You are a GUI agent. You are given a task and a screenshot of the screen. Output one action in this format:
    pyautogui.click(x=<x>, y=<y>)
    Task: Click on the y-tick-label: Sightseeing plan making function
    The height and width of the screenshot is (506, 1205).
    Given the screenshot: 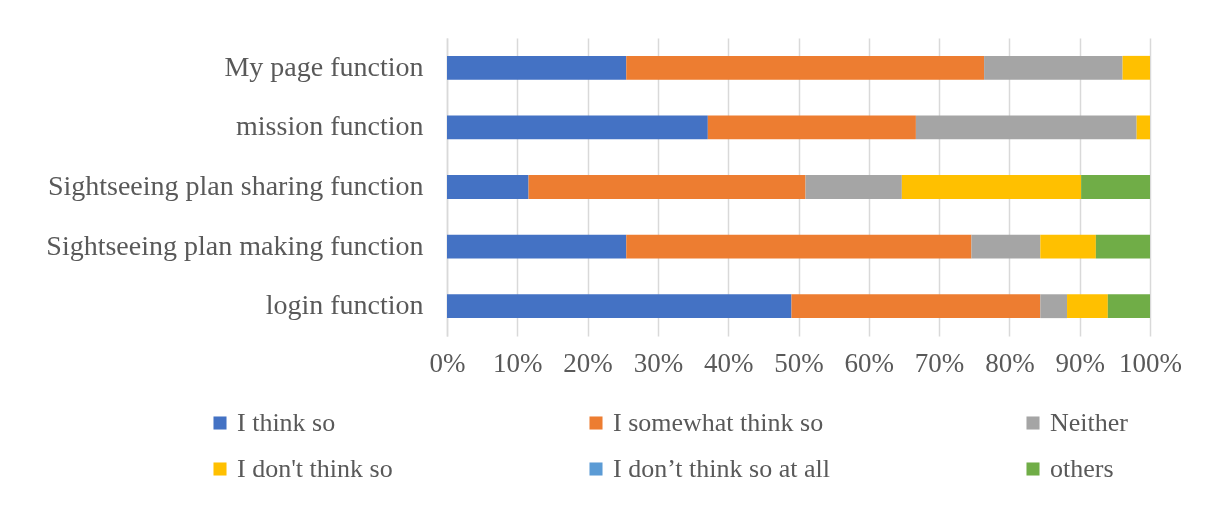 What is the action you would take?
    pyautogui.click(x=235, y=245)
    